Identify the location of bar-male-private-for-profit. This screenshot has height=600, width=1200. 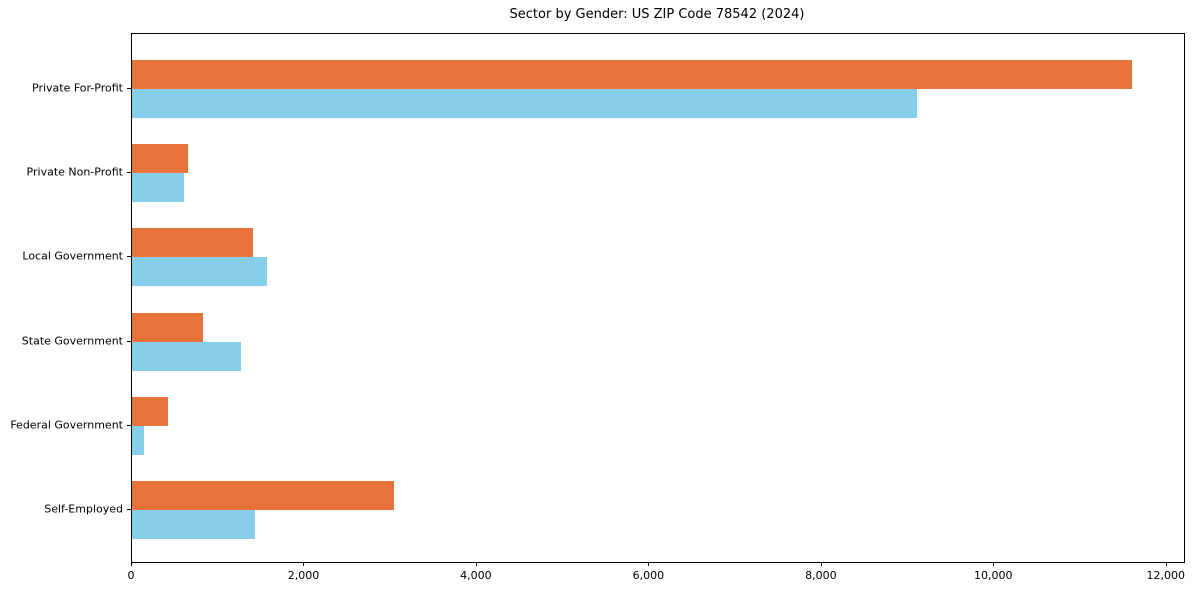
(632, 74).